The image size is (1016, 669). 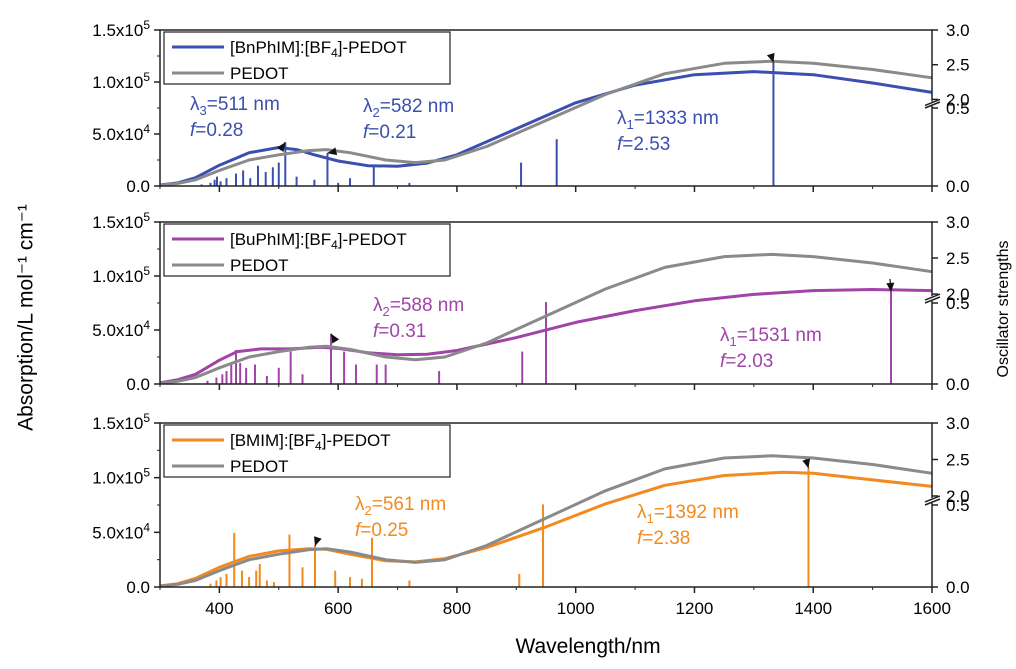 I want to click on top-y-tick-label-1: 5.0x10⁴, so click(x=121, y=133).